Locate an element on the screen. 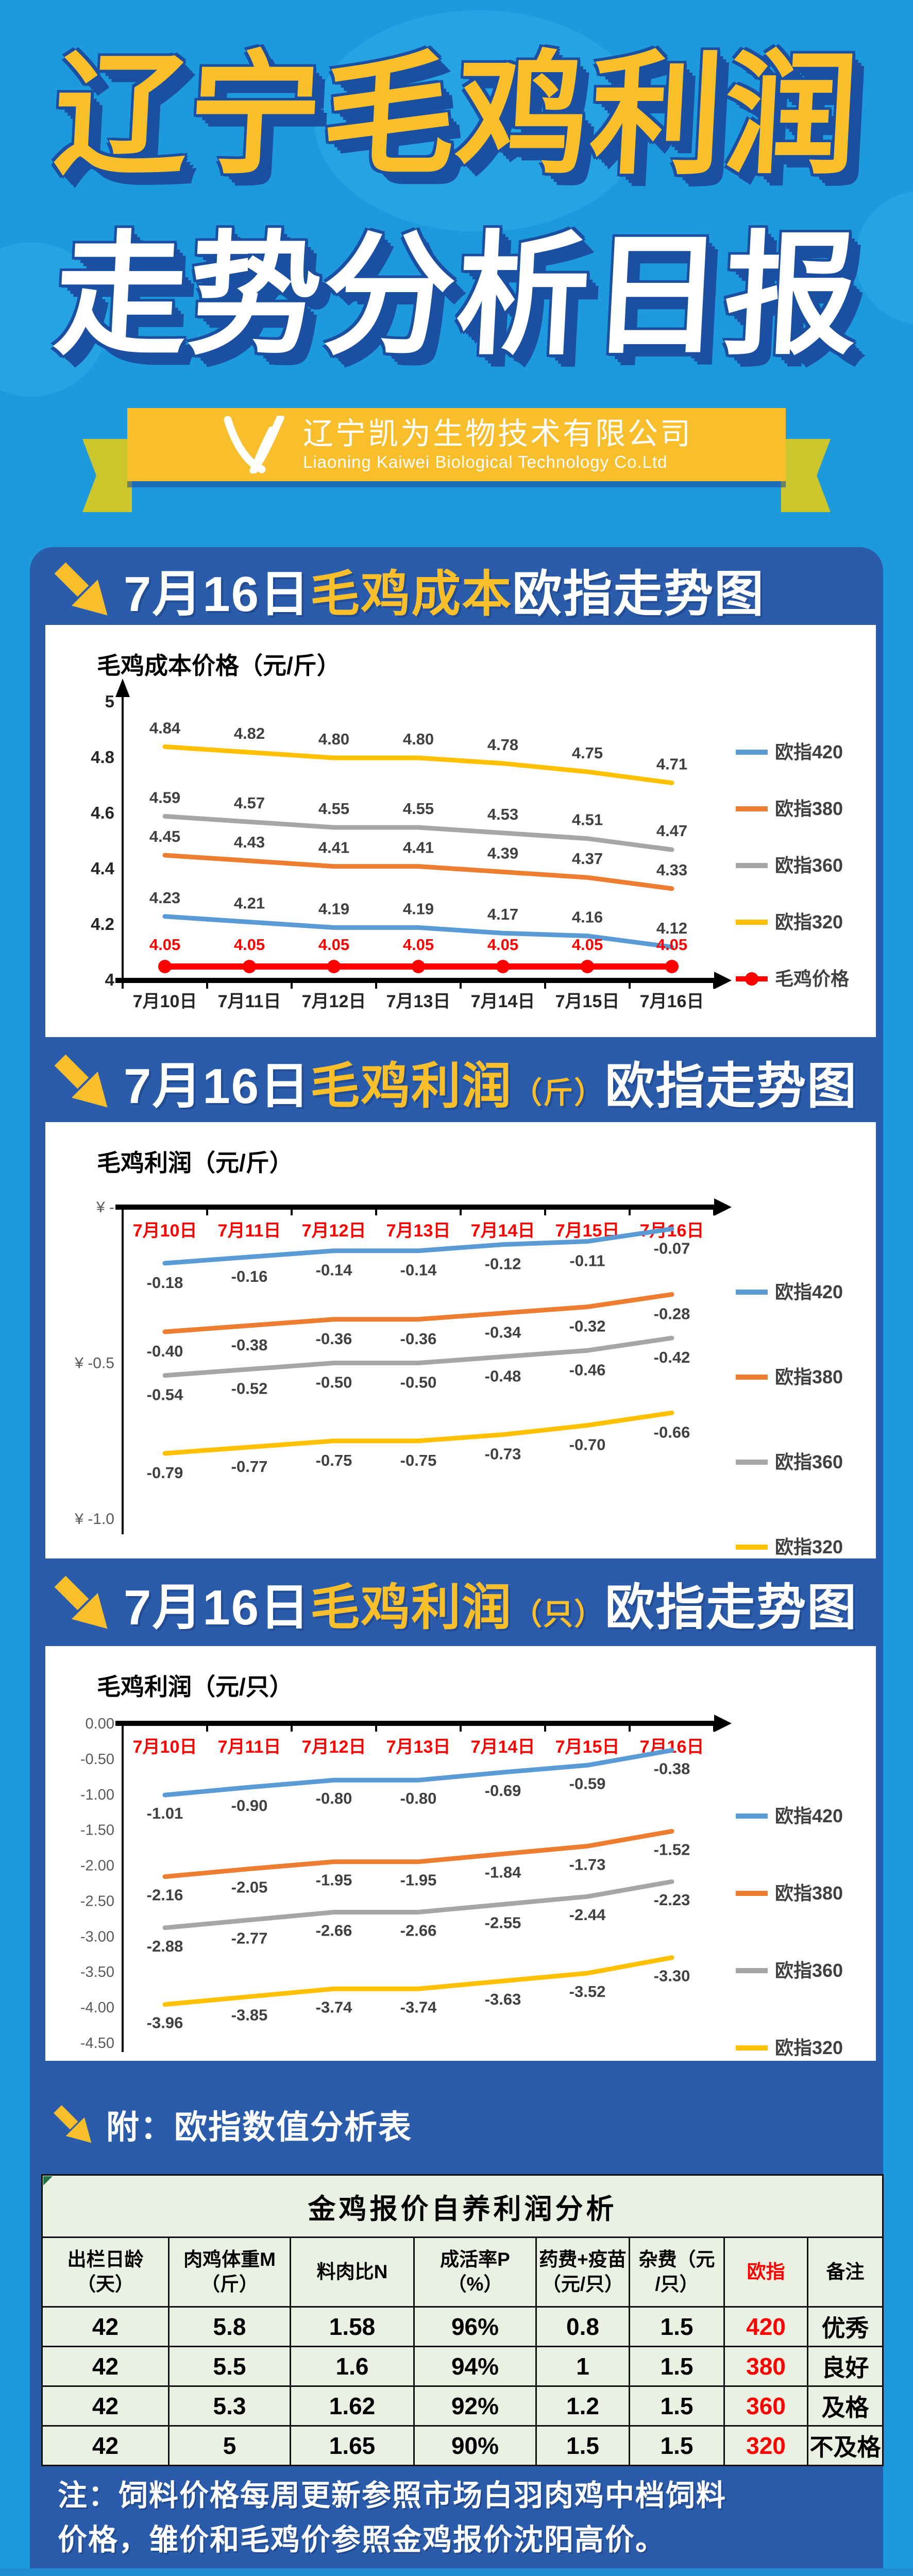  table-cell: 320 is located at coordinates (765, 2445).